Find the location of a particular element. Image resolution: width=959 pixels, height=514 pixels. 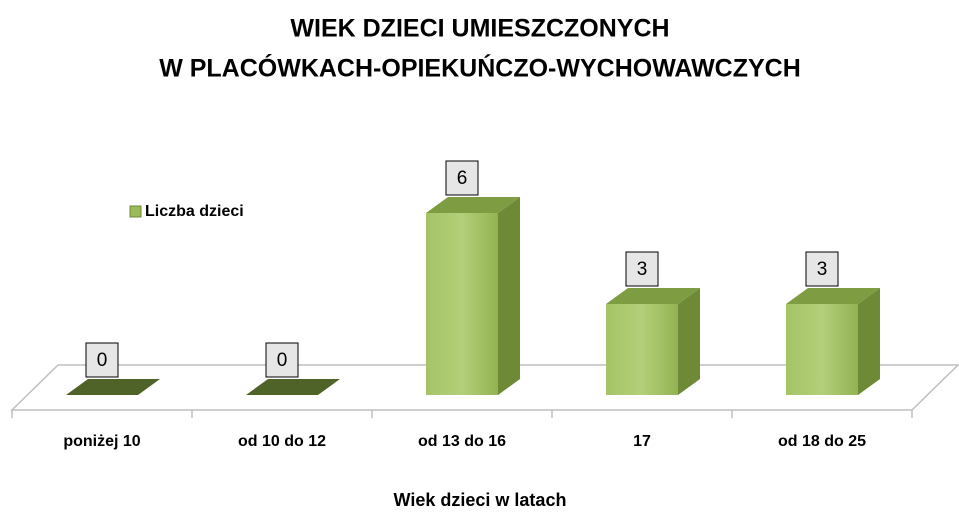

x-tick-label: od 13 do 16 is located at coordinates (462, 441).